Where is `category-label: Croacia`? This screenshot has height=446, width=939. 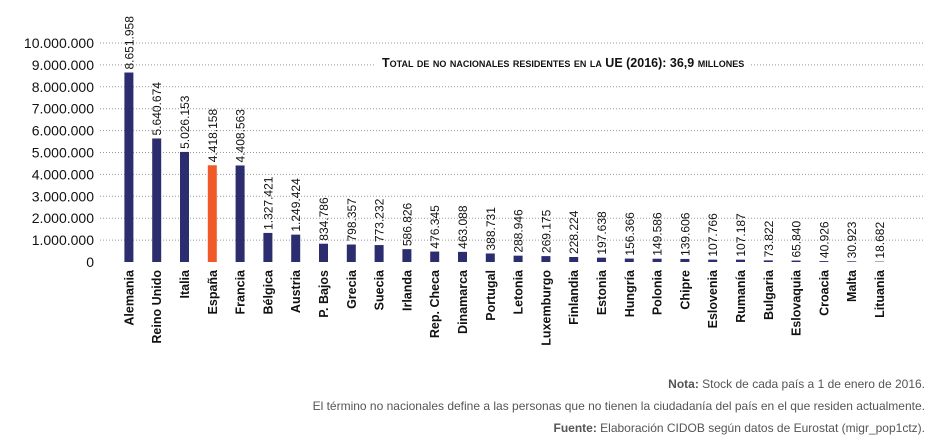
category-label: Croacia is located at coordinates (824, 292).